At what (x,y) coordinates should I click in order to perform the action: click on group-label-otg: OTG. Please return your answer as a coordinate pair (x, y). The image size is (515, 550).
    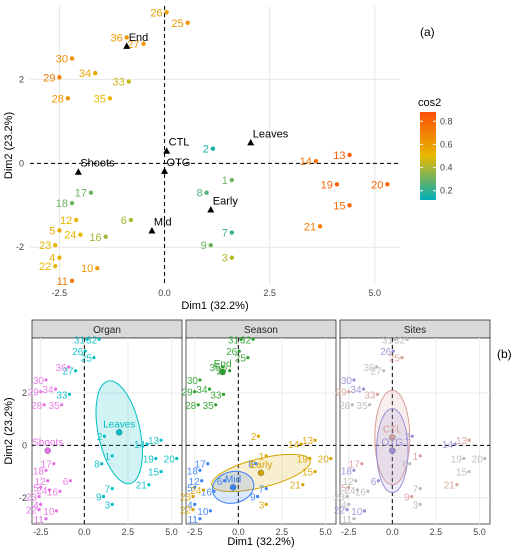
    Looking at the image, I should click on (392, 443).